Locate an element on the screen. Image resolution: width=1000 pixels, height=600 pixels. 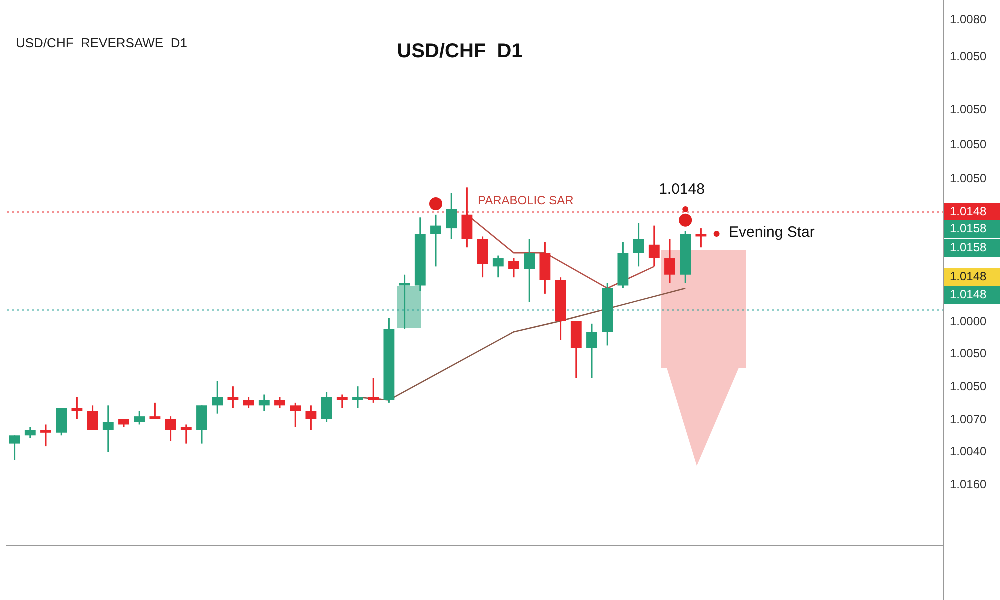
text: 1.0160 is located at coordinates (969, 484).